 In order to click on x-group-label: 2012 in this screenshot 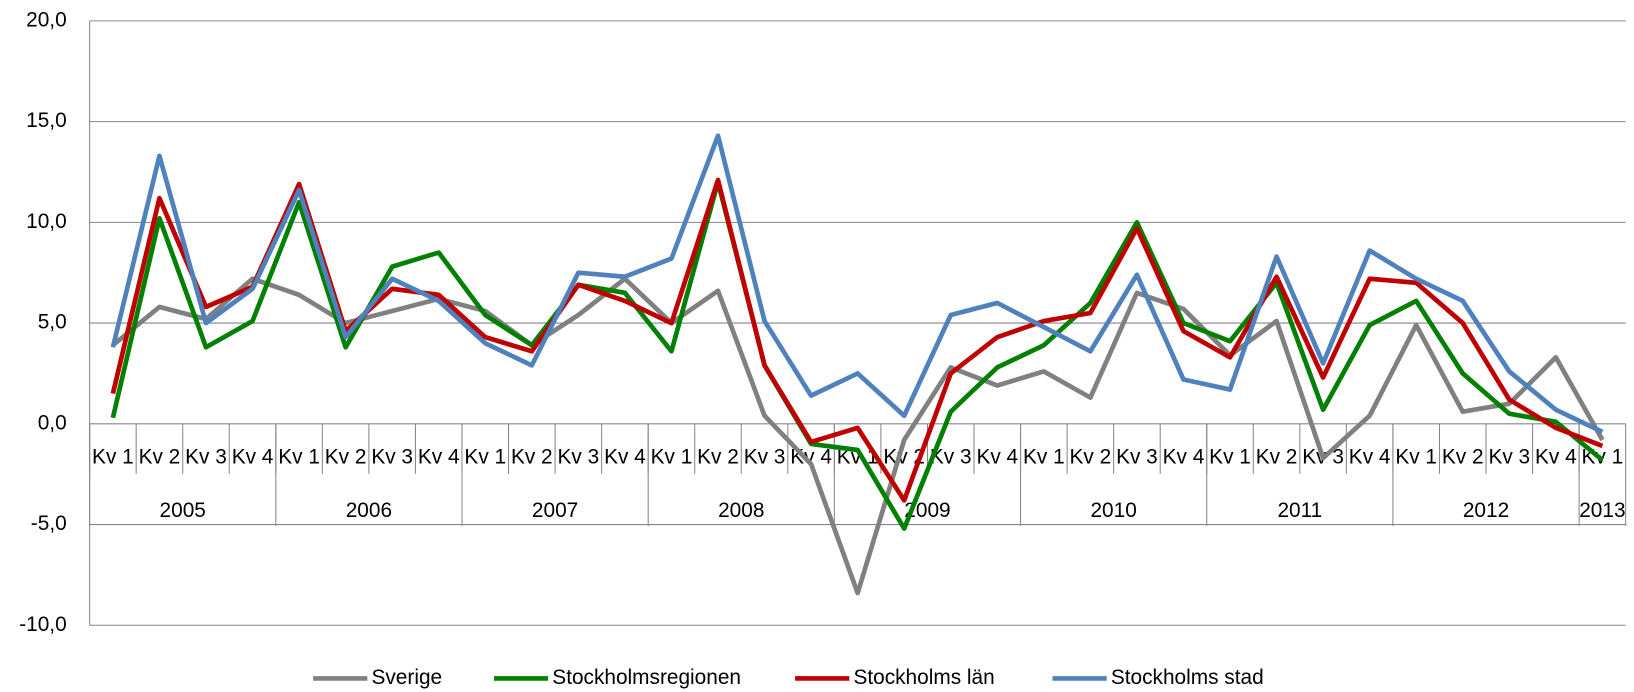, I will do `click(1486, 510)`.